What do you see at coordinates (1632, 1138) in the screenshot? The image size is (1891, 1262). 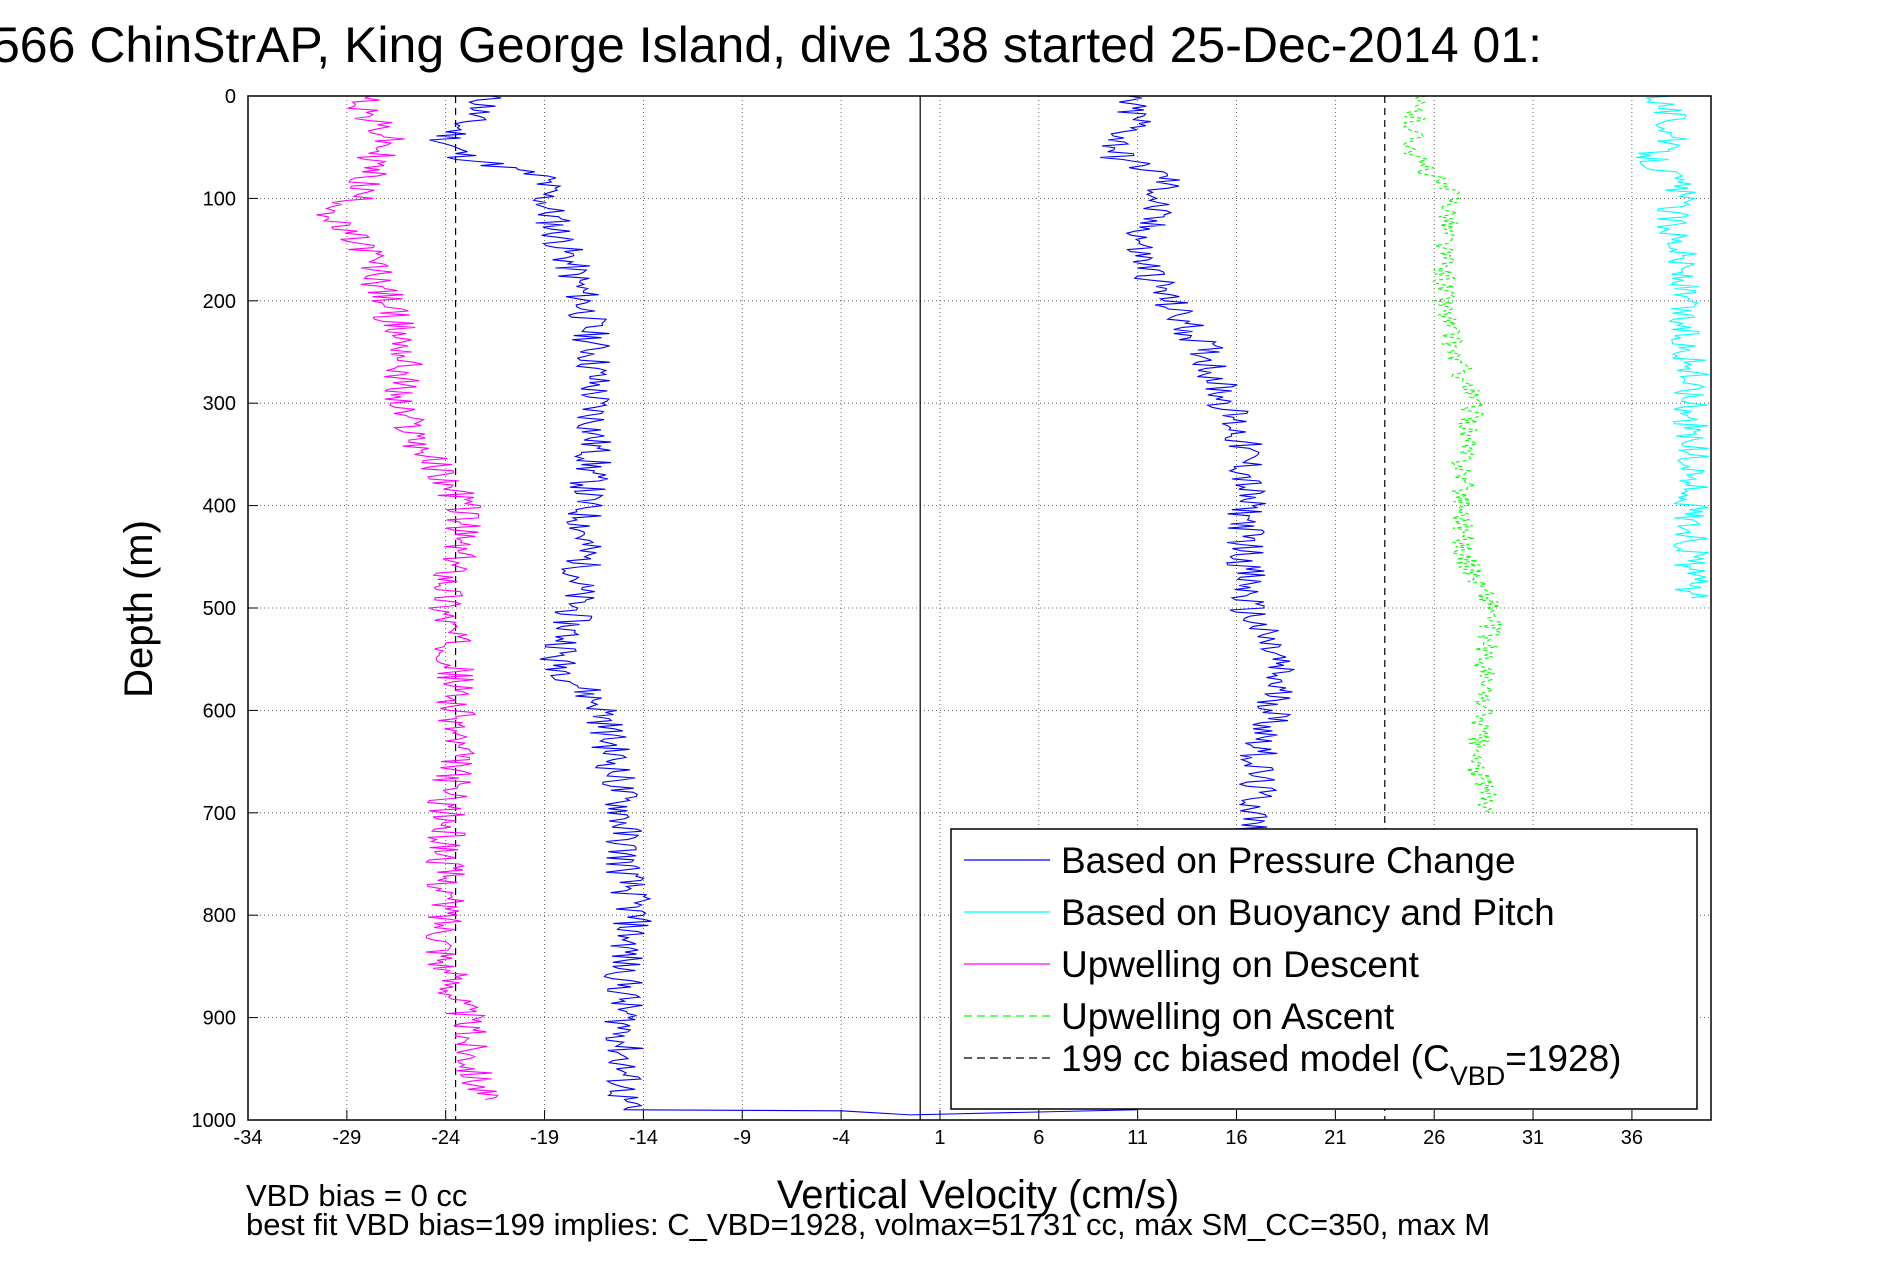 I see `x-tick-label: 36` at bounding box center [1632, 1138].